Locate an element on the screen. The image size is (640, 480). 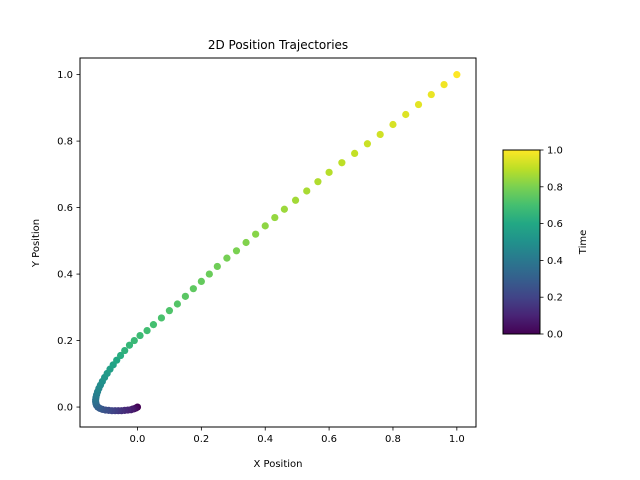
colorbar-tick-label-2: 0.4 is located at coordinates (555, 261).